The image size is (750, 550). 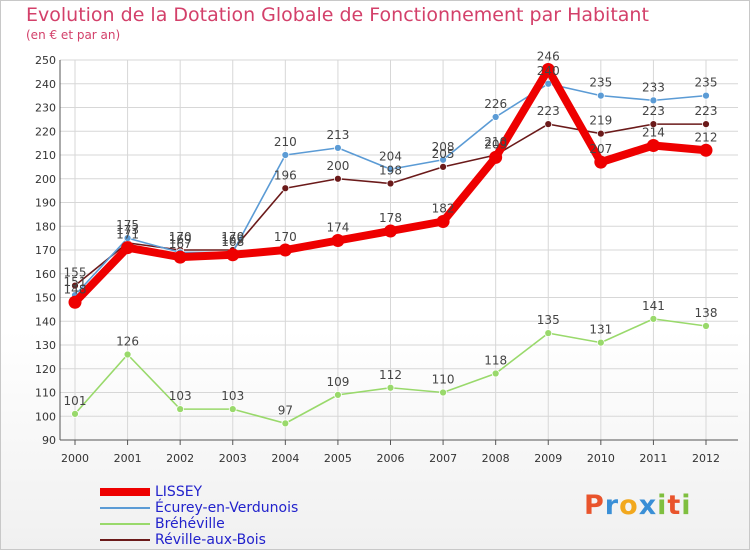 What do you see at coordinates (648, 505) in the screenshot?
I see `logo-letter: x` at bounding box center [648, 505].